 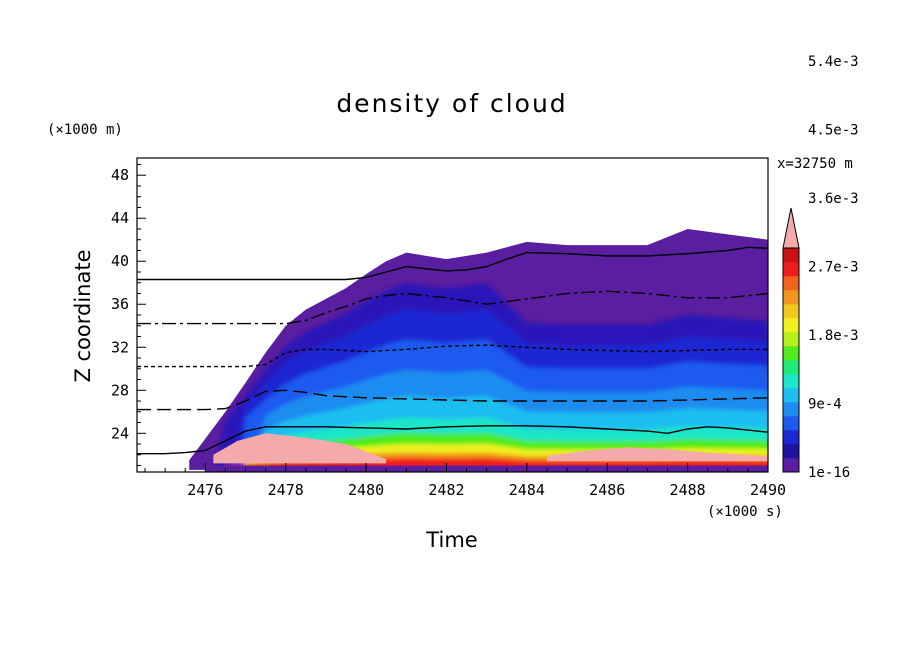 What do you see at coordinates (120, 175) in the screenshot?
I see `y-tick-label-48: 48` at bounding box center [120, 175].